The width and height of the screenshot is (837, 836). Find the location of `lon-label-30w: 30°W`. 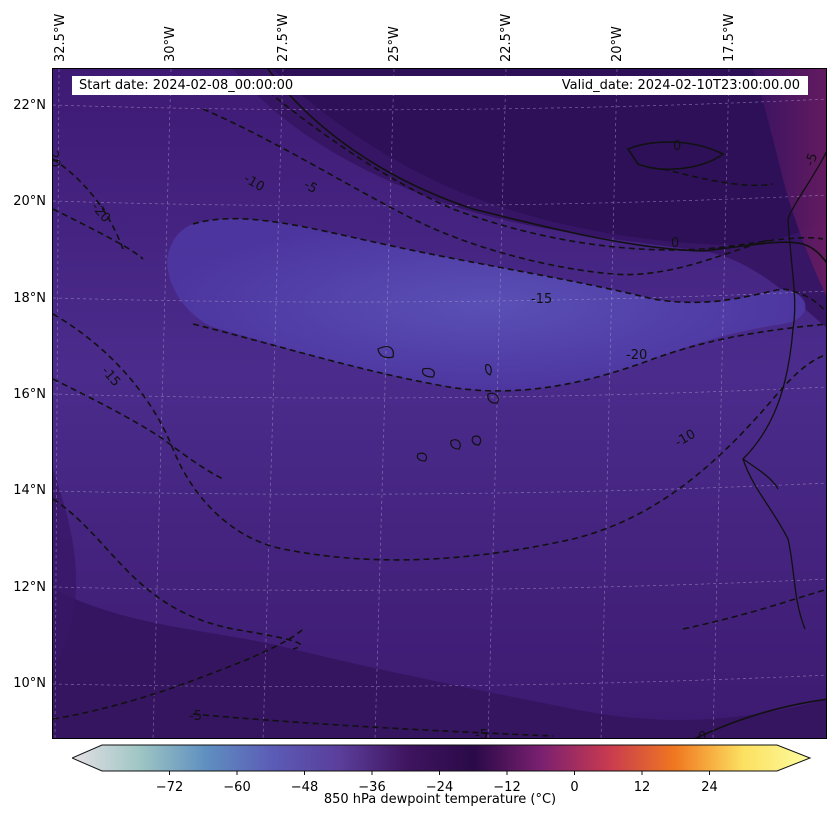

lon-label-30w: 30°W is located at coordinates (170, 44).